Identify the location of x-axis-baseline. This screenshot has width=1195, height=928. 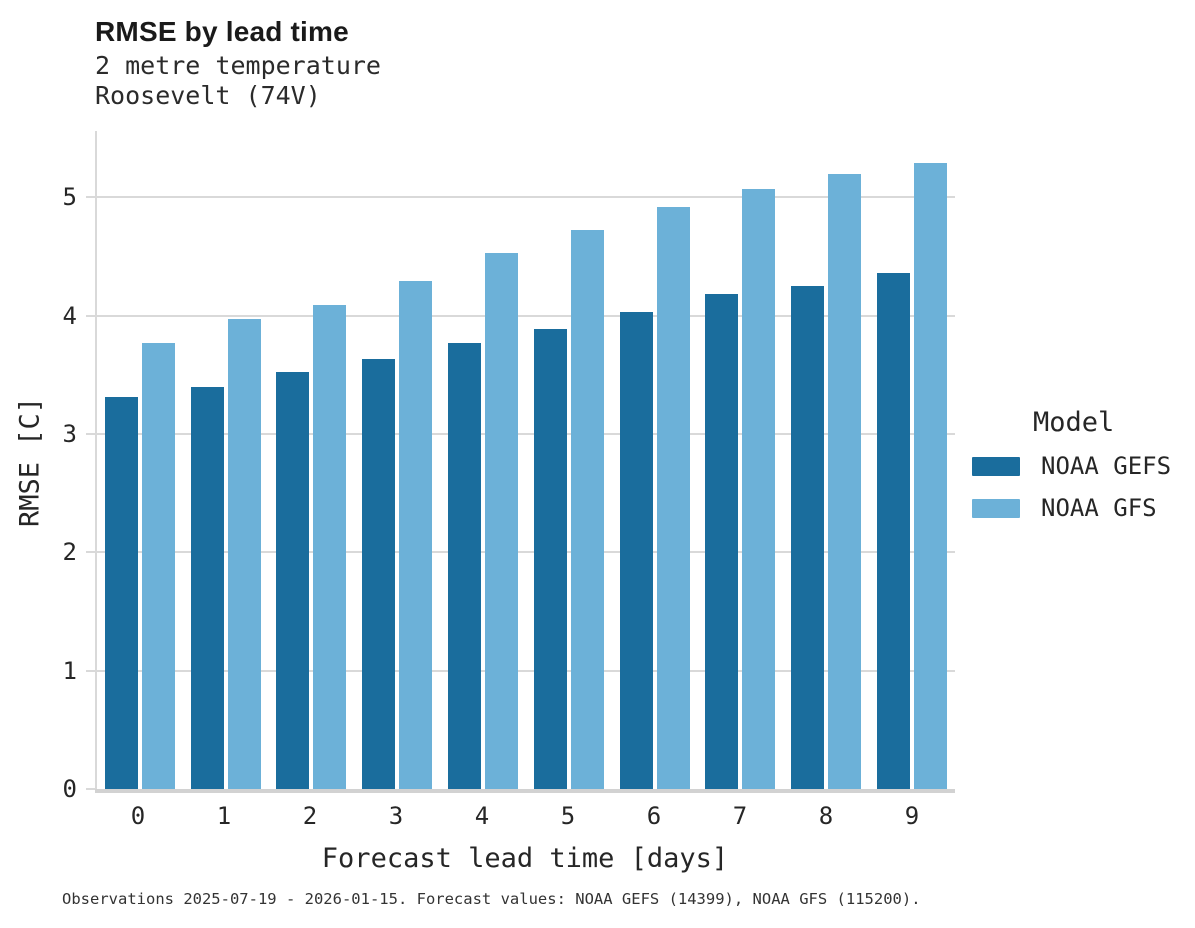
(525, 791).